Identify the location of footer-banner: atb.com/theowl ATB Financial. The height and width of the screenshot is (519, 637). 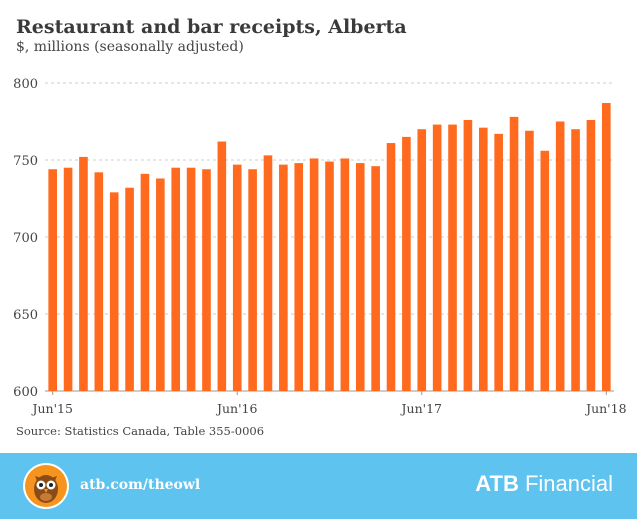
(318, 486).